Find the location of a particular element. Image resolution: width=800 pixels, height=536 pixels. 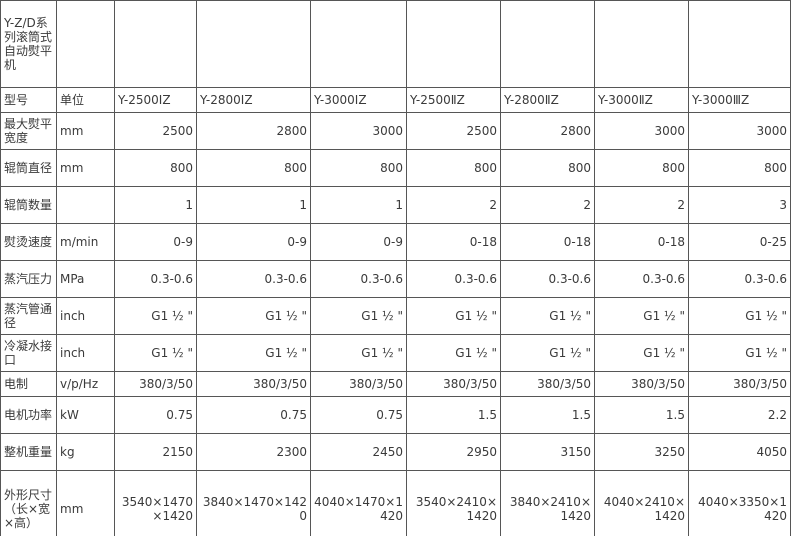

unit-cell: MPa is located at coordinates (85, 279).